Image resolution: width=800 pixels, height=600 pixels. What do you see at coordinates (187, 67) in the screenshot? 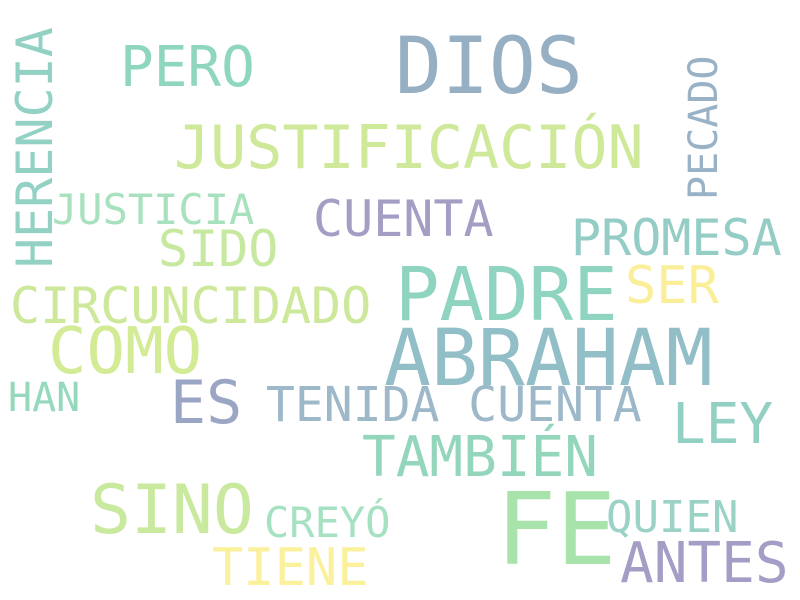
I see `word-pero: PERO` at bounding box center [187, 67].